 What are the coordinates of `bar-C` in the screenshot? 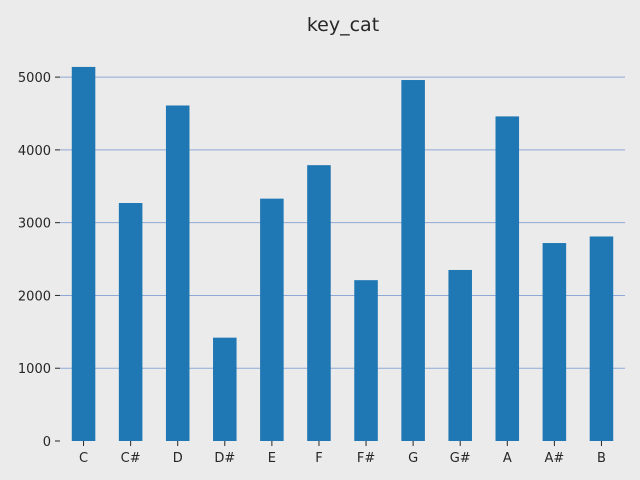 It's located at (83, 253).